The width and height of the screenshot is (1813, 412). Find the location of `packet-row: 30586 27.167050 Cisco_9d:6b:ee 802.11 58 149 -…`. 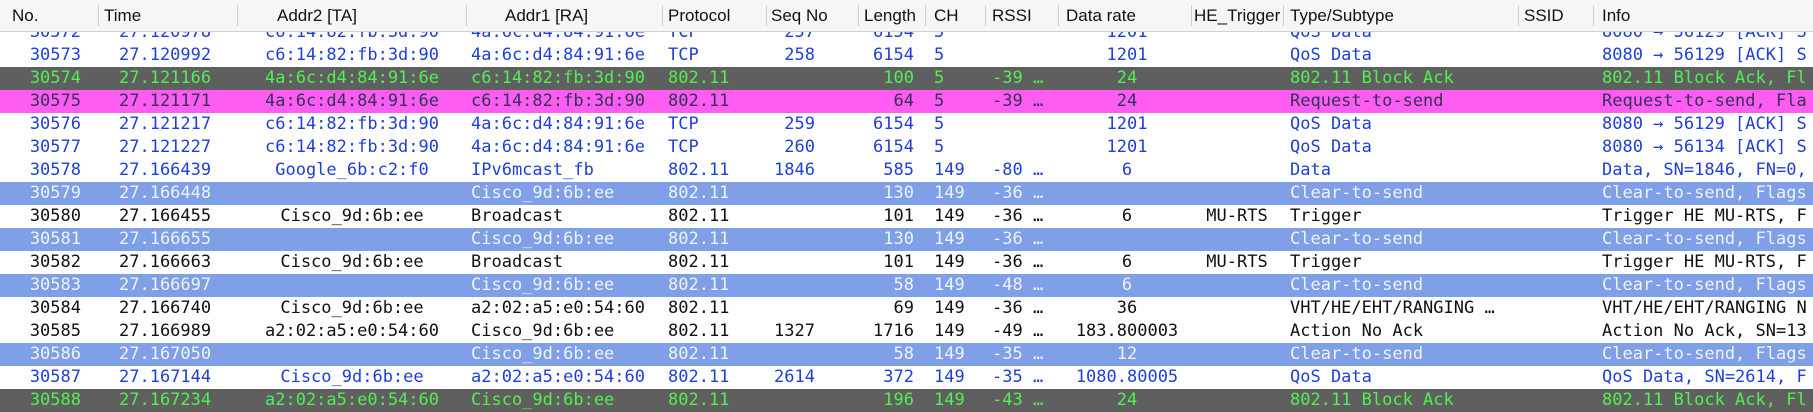

packet-row: 30586 27.167050 Cisco_9d:6b:ee 802.11 58 149 -… is located at coordinates (906, 354).